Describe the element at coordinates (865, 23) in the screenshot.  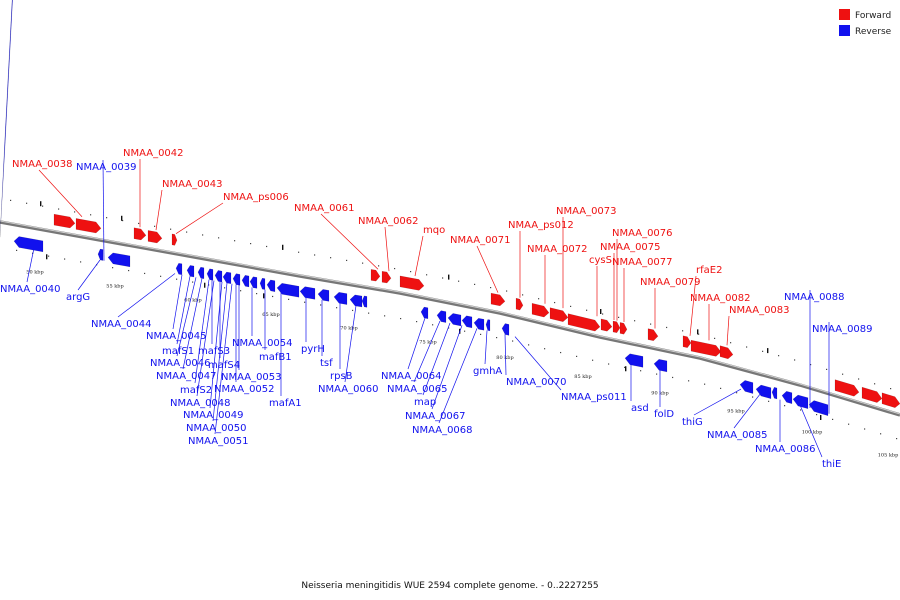
I see `legend: Forward Reverse` at that location.